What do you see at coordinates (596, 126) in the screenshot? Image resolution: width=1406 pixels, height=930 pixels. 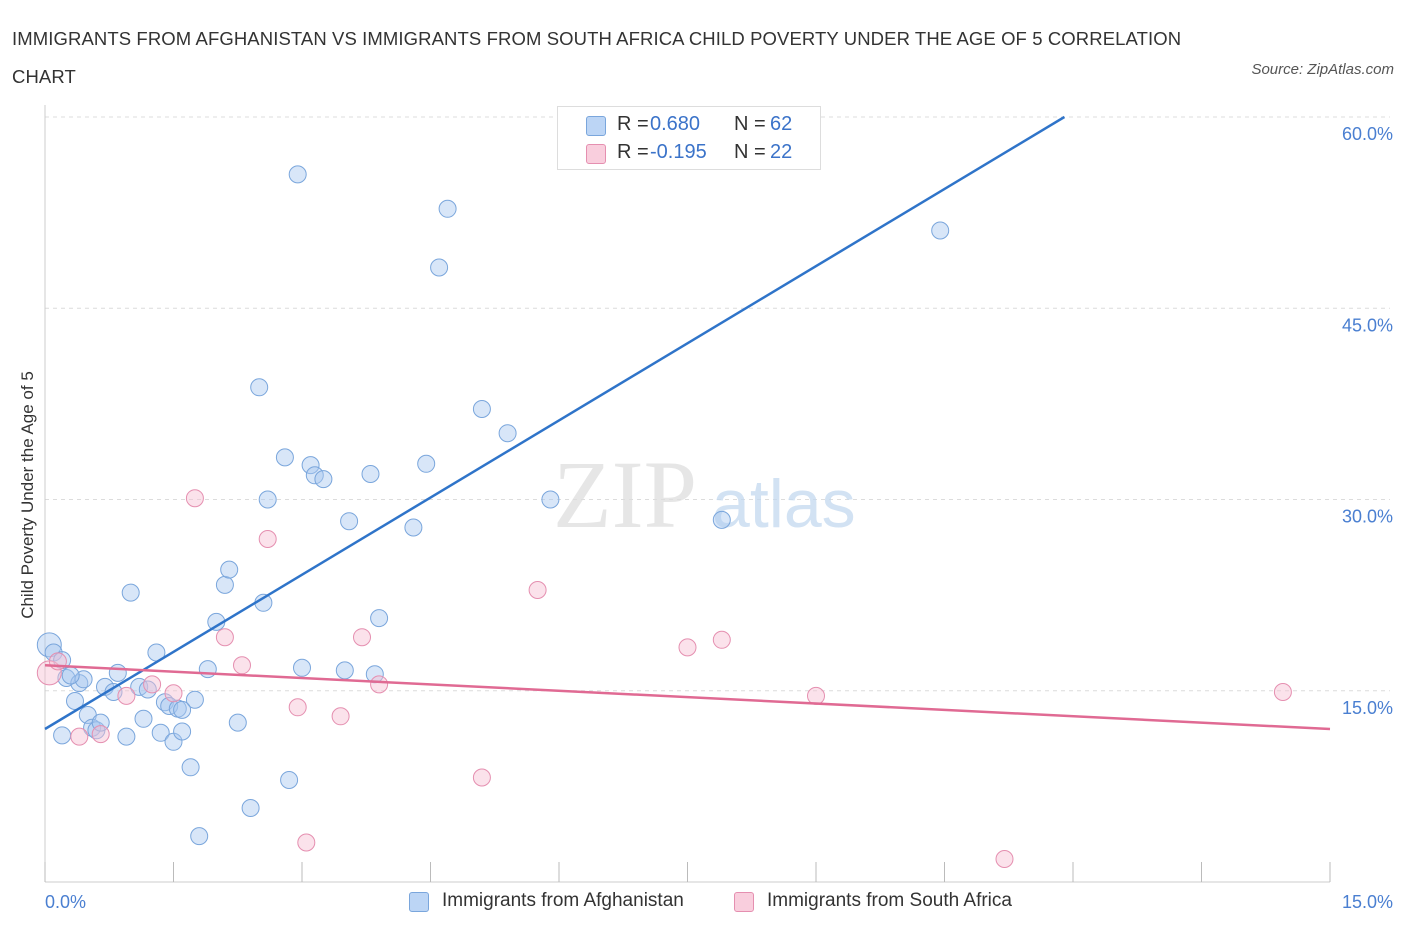 I see `legend-swatch-afghanistan` at bounding box center [596, 126].